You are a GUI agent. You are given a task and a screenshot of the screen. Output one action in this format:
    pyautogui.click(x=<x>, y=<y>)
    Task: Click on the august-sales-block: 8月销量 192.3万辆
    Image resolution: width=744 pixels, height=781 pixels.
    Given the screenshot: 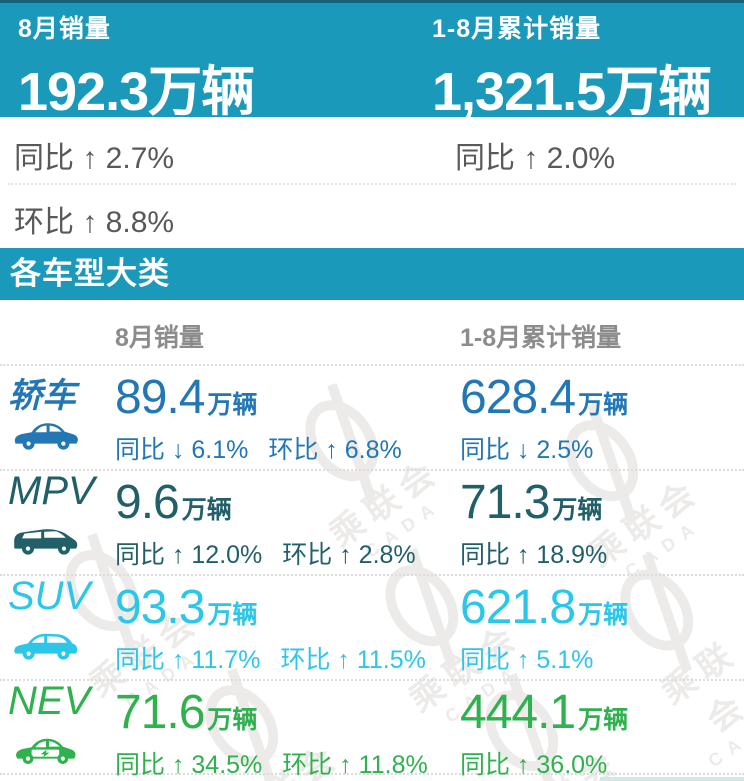 What is the action you would take?
    pyautogui.click(x=136, y=67)
    